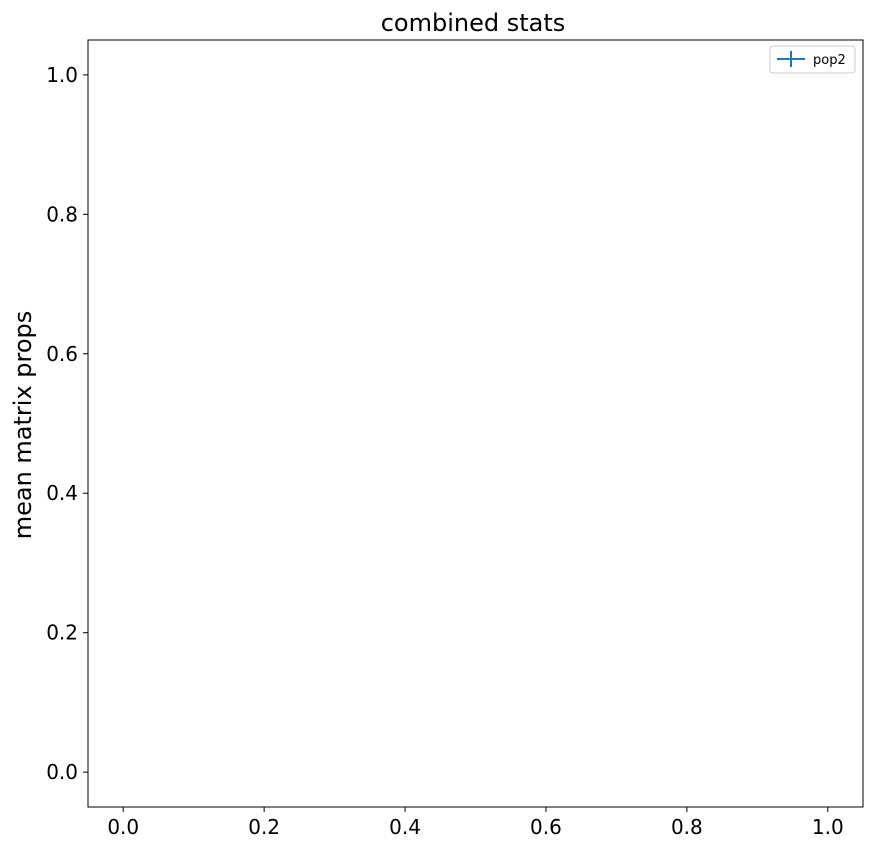 The image size is (871, 856). What do you see at coordinates (475, 823) in the screenshot?
I see `x-axis: 0.0 0.2 0.4 0.6 0.8 1.0` at bounding box center [475, 823].